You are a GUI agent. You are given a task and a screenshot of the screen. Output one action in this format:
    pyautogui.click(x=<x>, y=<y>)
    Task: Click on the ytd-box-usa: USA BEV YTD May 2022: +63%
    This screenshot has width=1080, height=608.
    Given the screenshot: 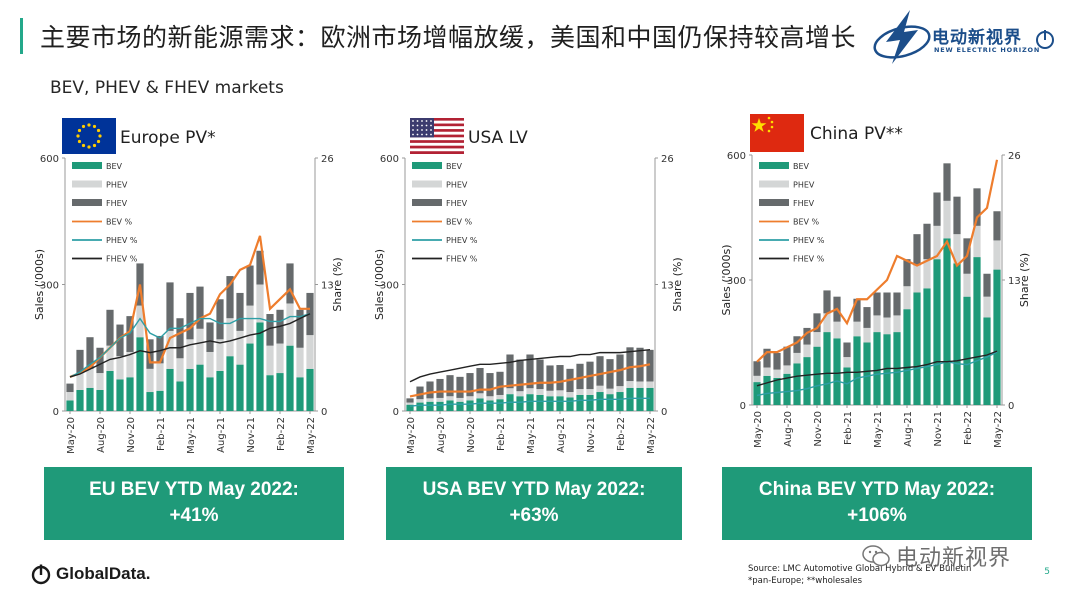 What is the action you would take?
    pyautogui.click(x=534, y=503)
    